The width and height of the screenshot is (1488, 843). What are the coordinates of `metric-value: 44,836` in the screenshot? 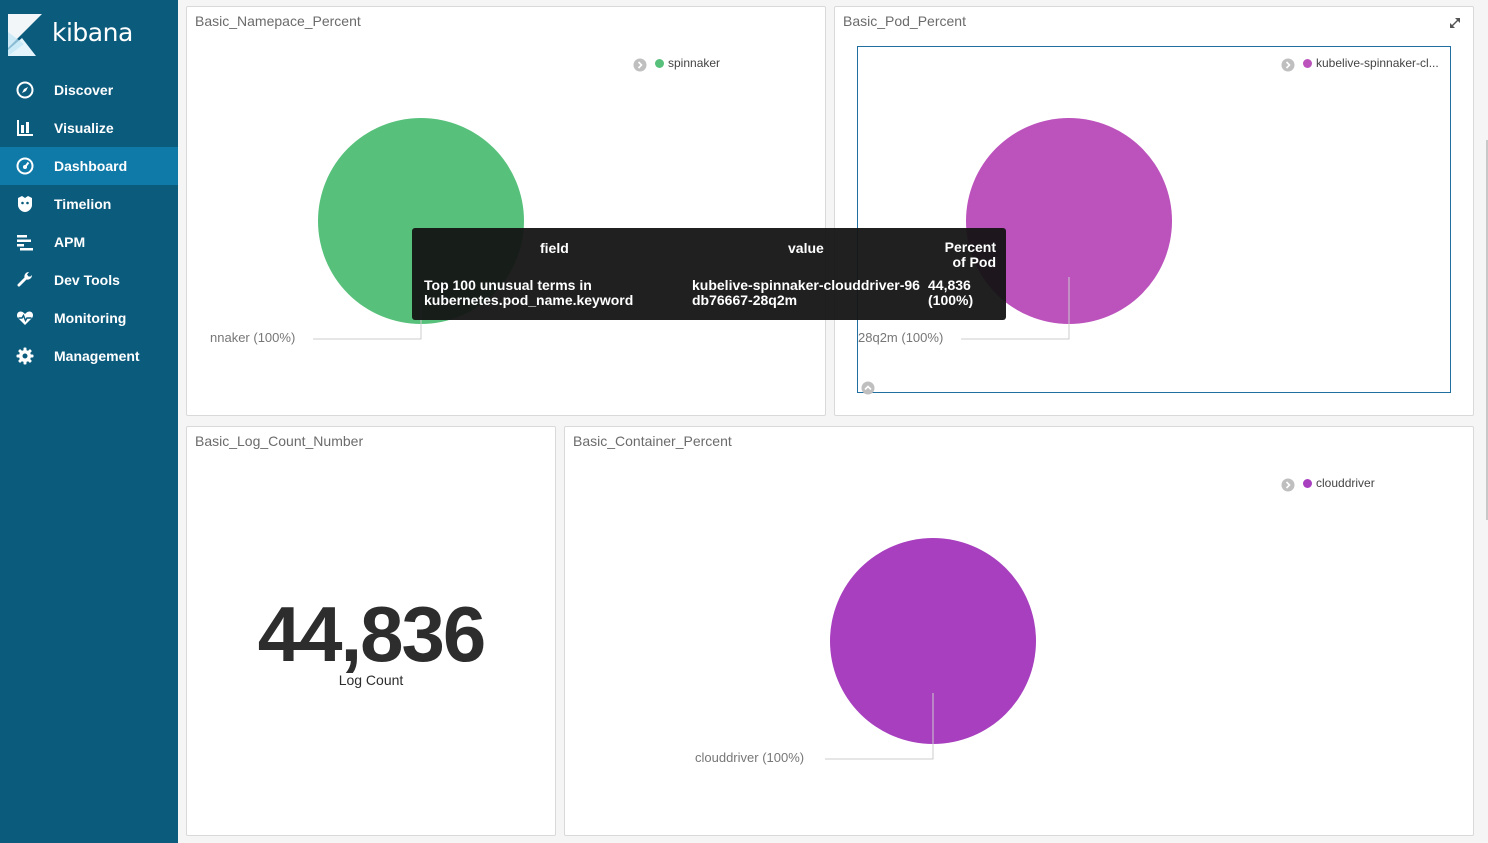 It's located at (372, 634).